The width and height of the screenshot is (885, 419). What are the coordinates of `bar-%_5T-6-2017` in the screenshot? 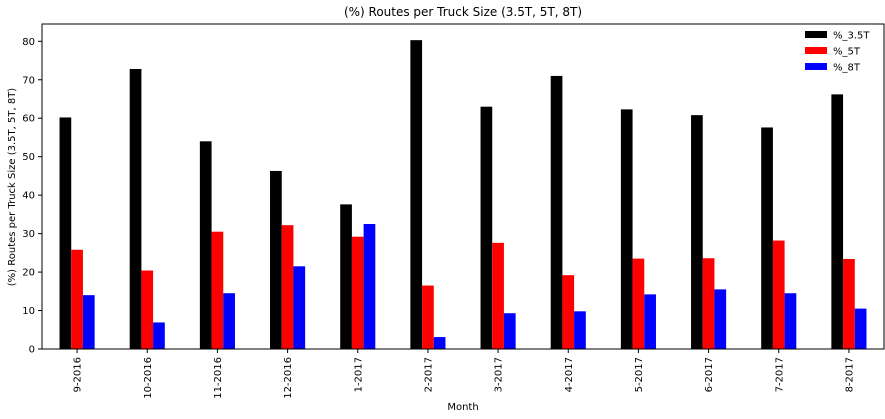 It's located at (708, 303).